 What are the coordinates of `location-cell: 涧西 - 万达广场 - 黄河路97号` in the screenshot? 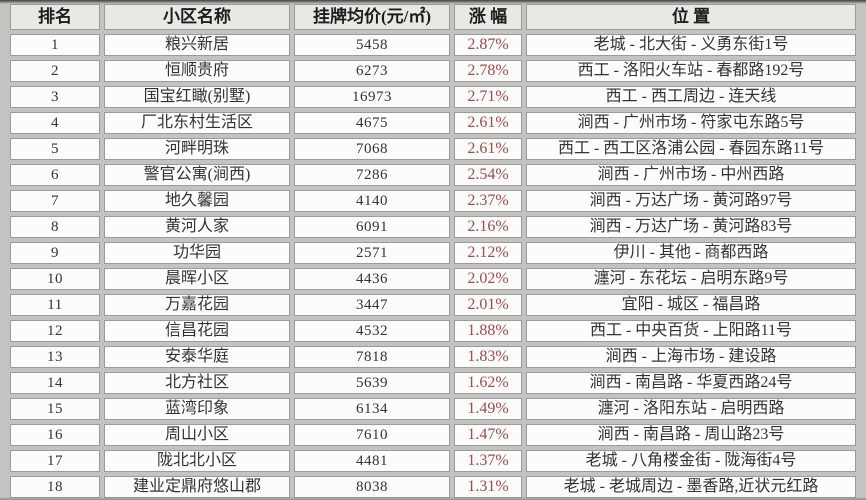 It's located at (691, 201).